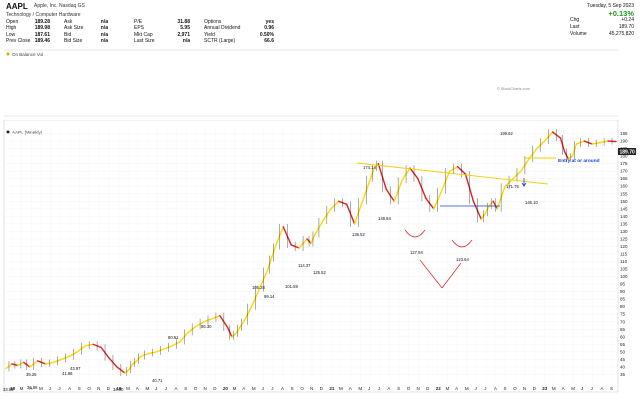 The width and height of the screenshot is (640, 406). What do you see at coordinates (624, 141) in the screenshot?
I see `y-tick-label: 190` at bounding box center [624, 141].